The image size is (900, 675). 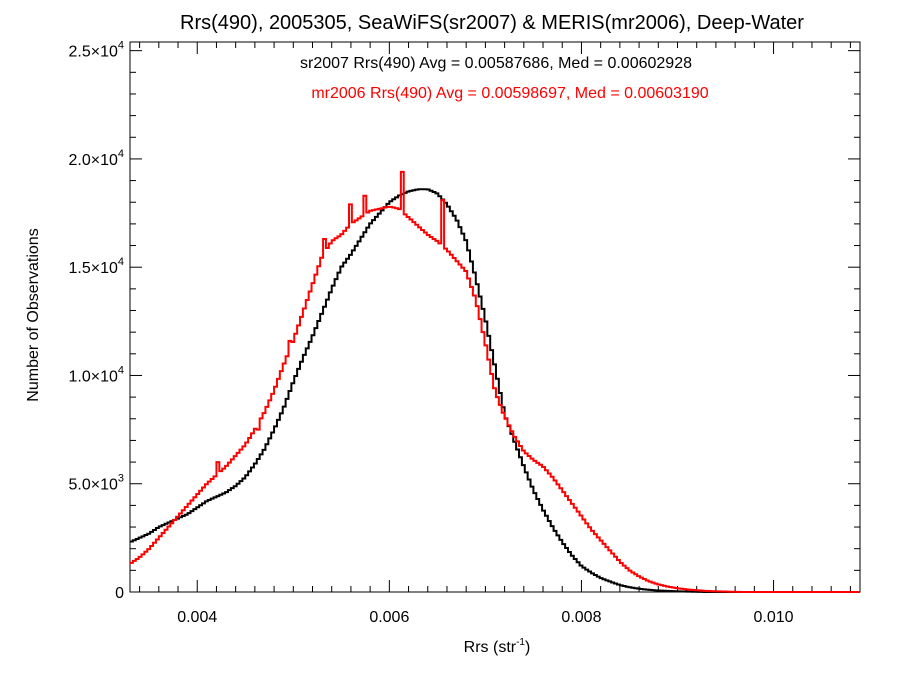 I want to click on y-tick-mantissa: 2.5×10, so click(x=92, y=52).